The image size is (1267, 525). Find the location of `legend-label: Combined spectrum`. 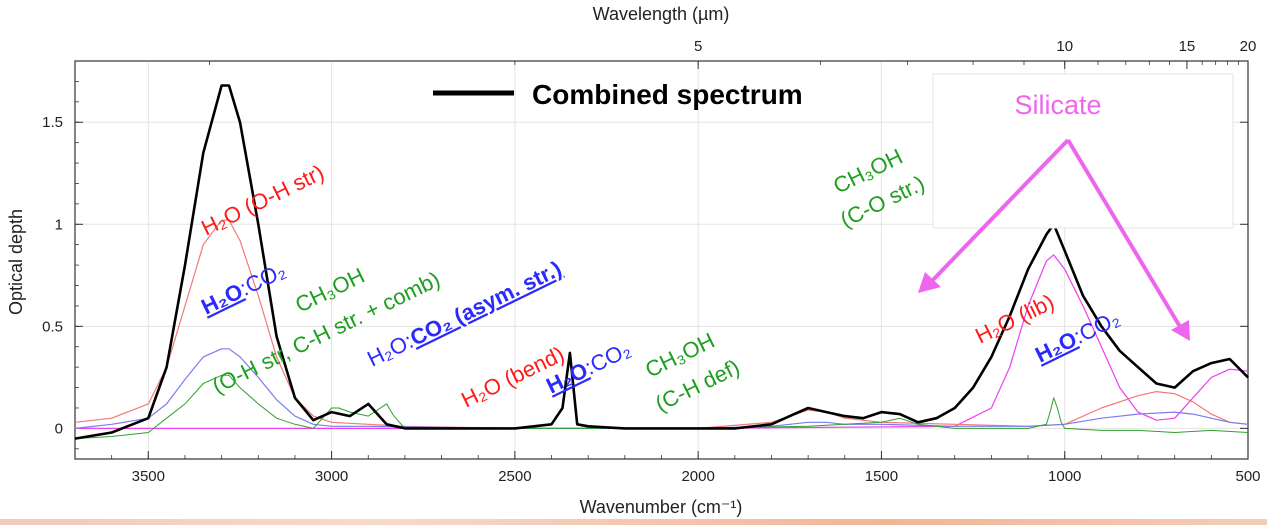

legend-label: Combined spectrum is located at coordinates (667, 94).